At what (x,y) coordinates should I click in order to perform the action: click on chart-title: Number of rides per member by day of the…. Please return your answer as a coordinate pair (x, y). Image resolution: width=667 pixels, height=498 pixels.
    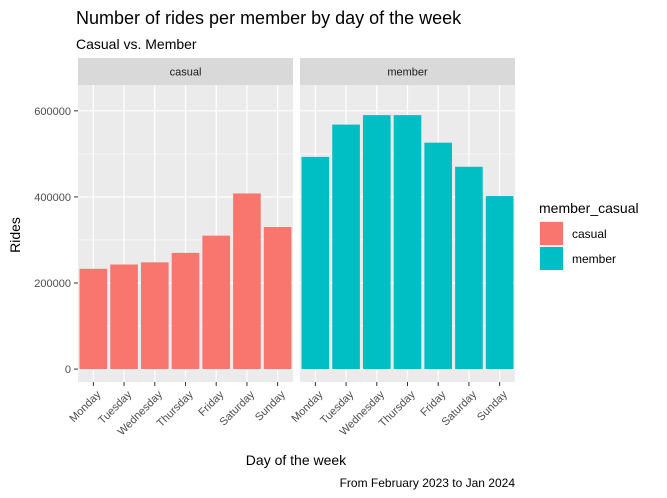
    Looking at the image, I should click on (269, 18).